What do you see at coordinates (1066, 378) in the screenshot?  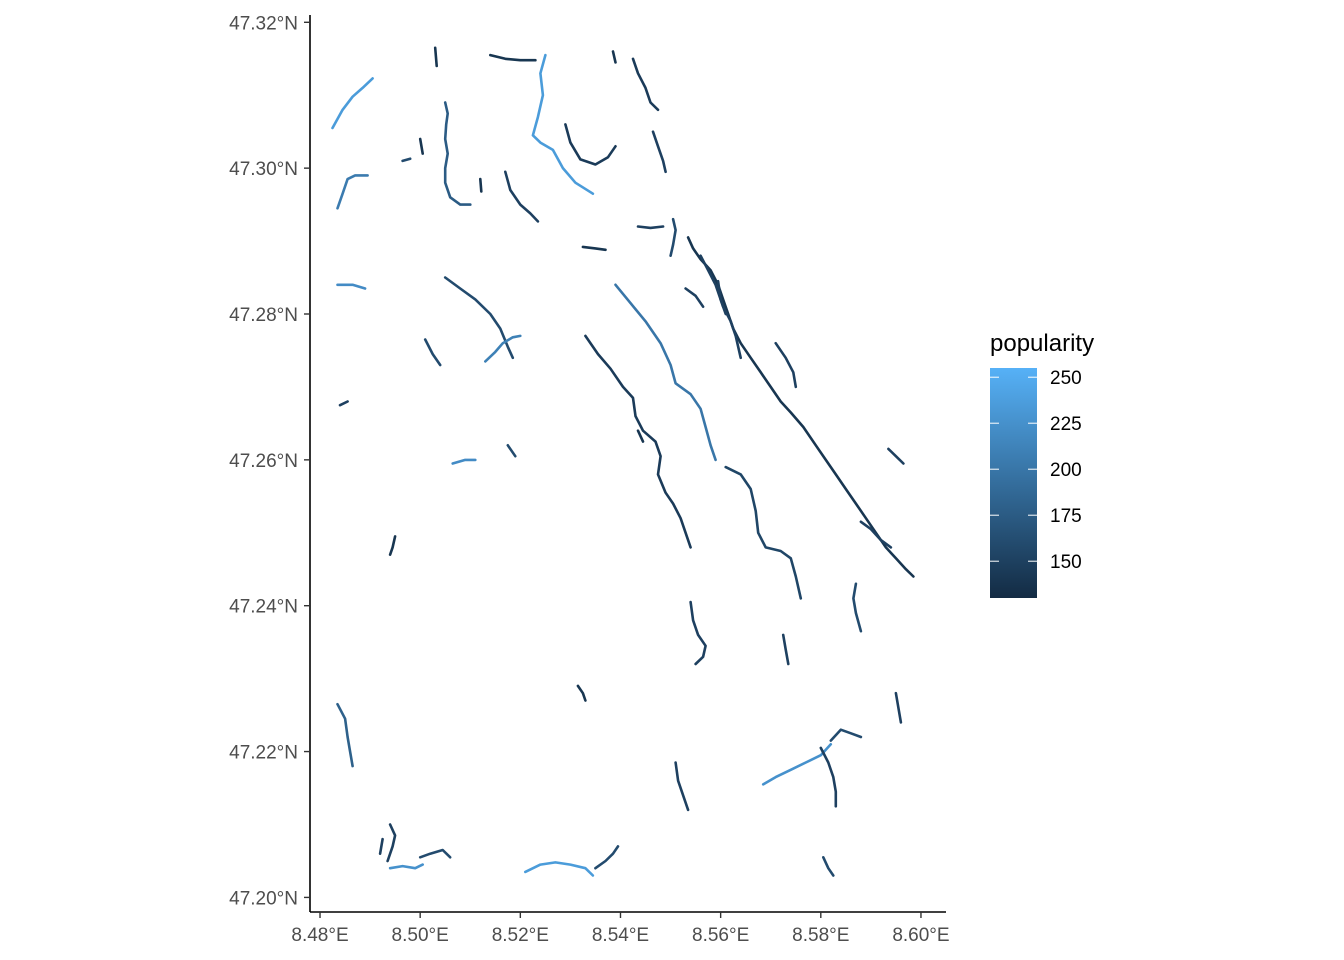 I see `legend-break-label: 250` at bounding box center [1066, 378].